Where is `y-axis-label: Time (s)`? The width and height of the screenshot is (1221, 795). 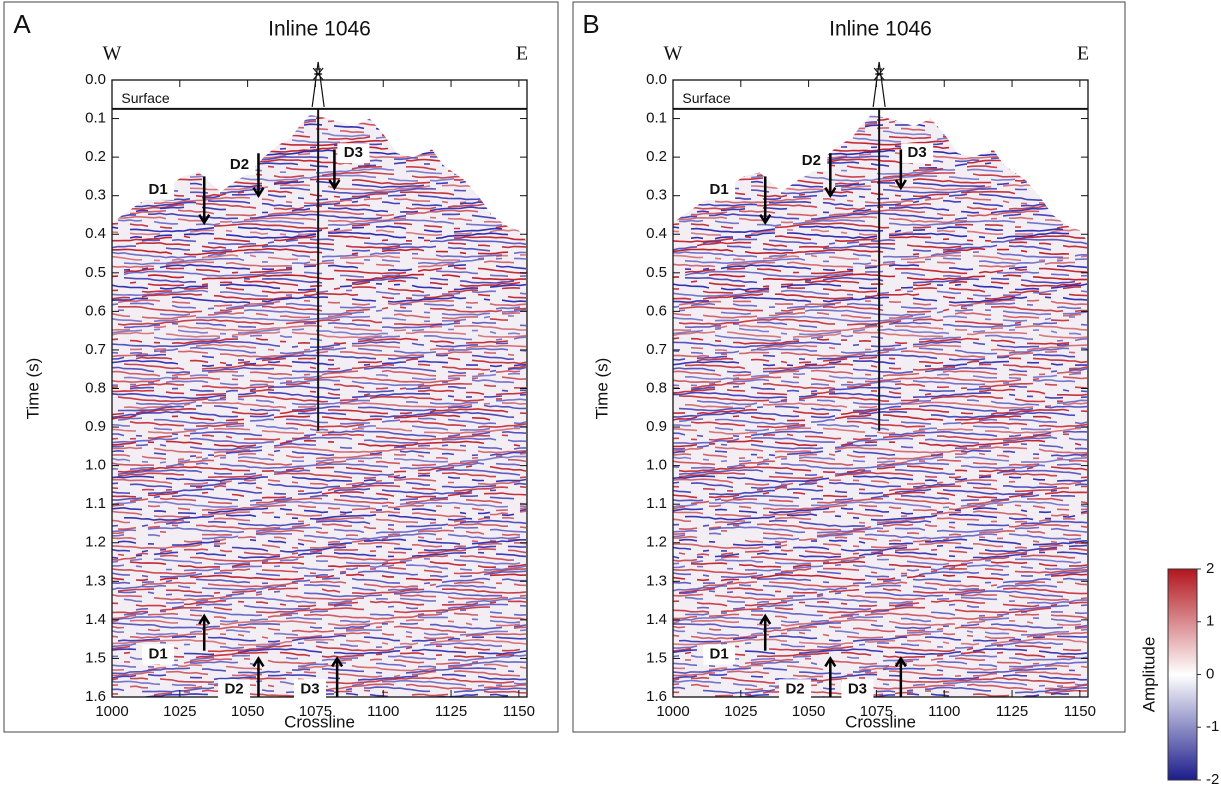
y-axis-label: Time (s) is located at coordinates (601, 389).